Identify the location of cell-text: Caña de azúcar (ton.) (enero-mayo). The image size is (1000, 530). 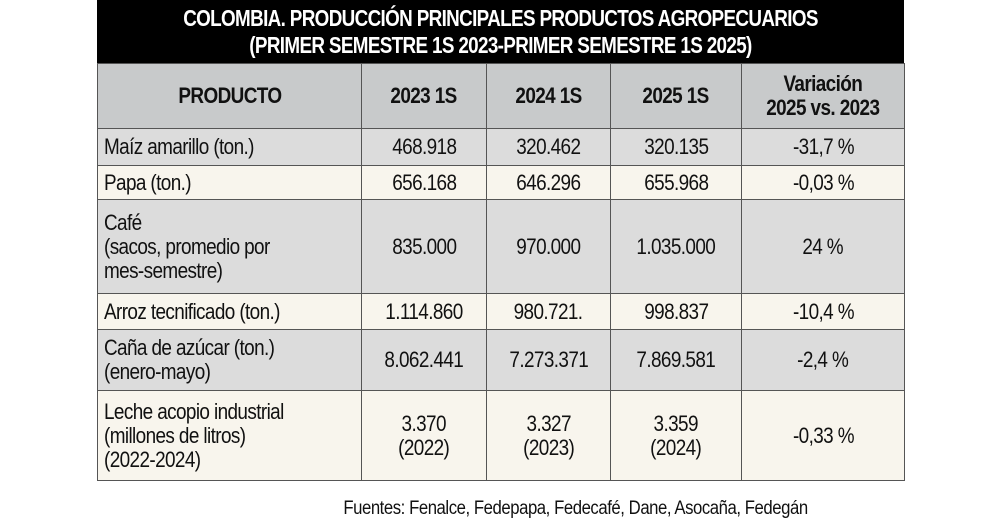
(189, 359).